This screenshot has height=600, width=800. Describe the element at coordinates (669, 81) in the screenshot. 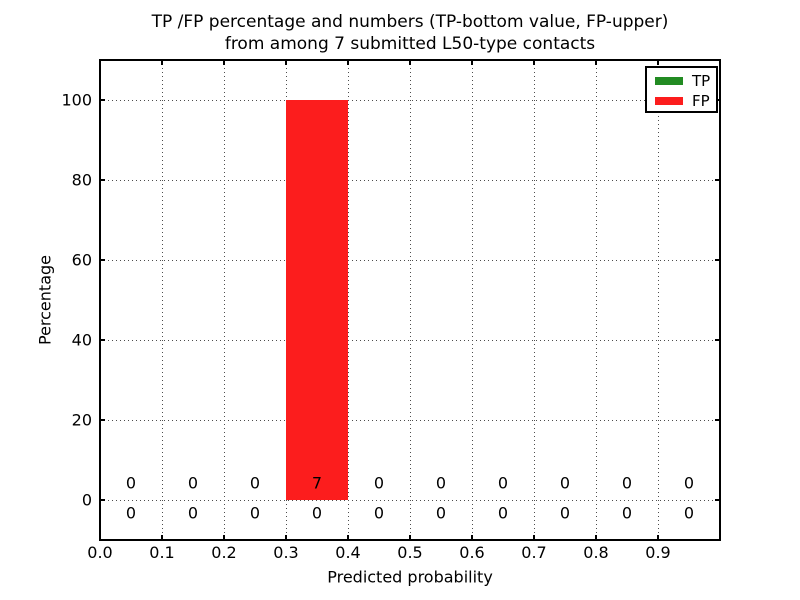

I see `tp-color-swatch` at that location.